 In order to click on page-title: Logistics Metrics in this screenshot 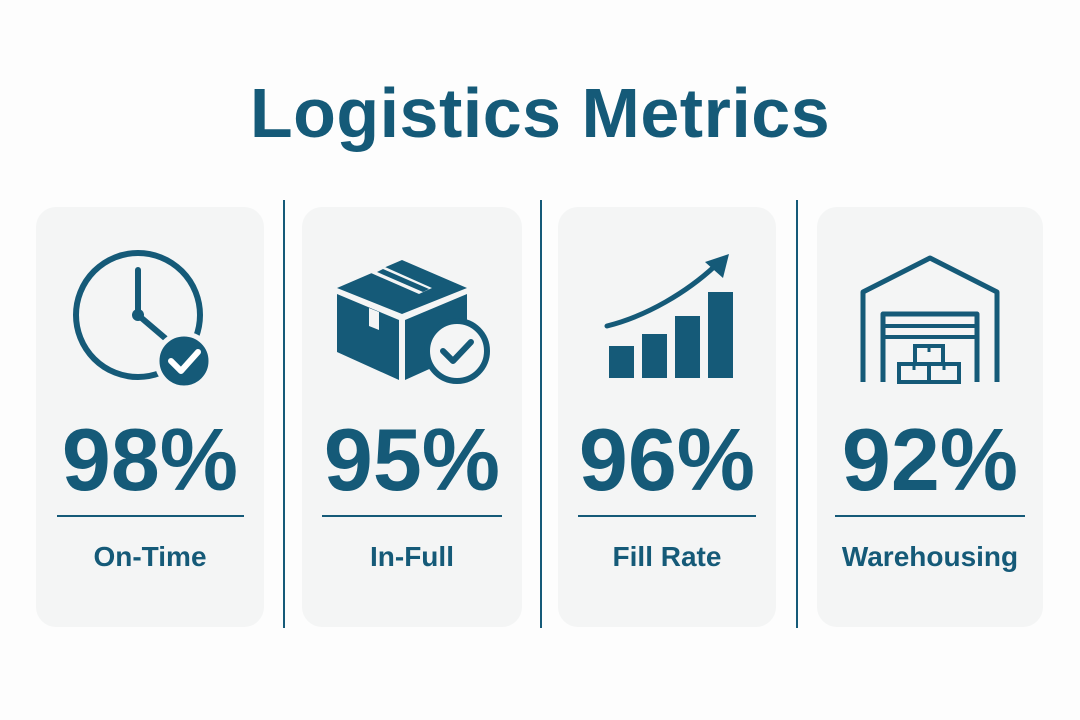, I will do `click(540, 113)`.